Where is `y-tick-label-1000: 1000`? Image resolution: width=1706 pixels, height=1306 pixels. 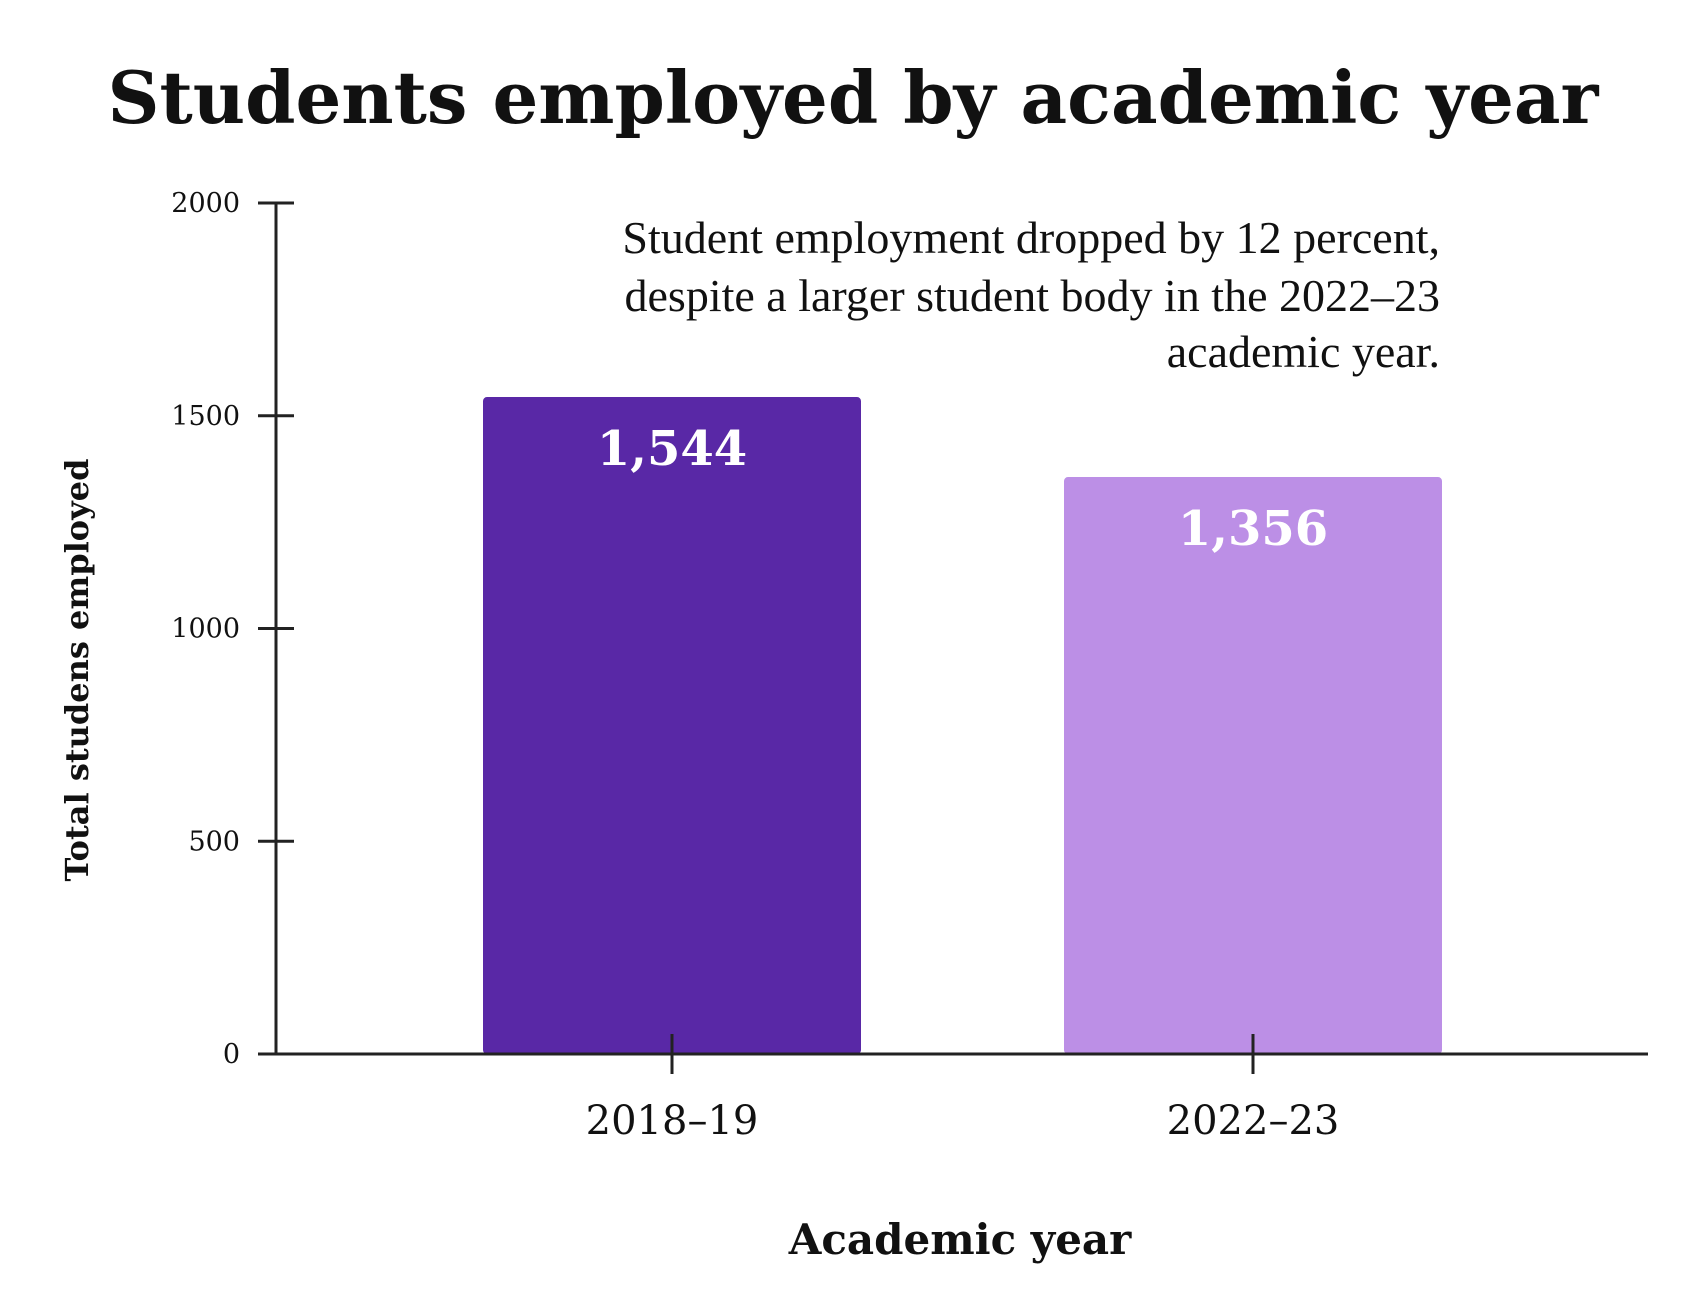
y-tick-label-1000: 1000 is located at coordinates (205, 629).